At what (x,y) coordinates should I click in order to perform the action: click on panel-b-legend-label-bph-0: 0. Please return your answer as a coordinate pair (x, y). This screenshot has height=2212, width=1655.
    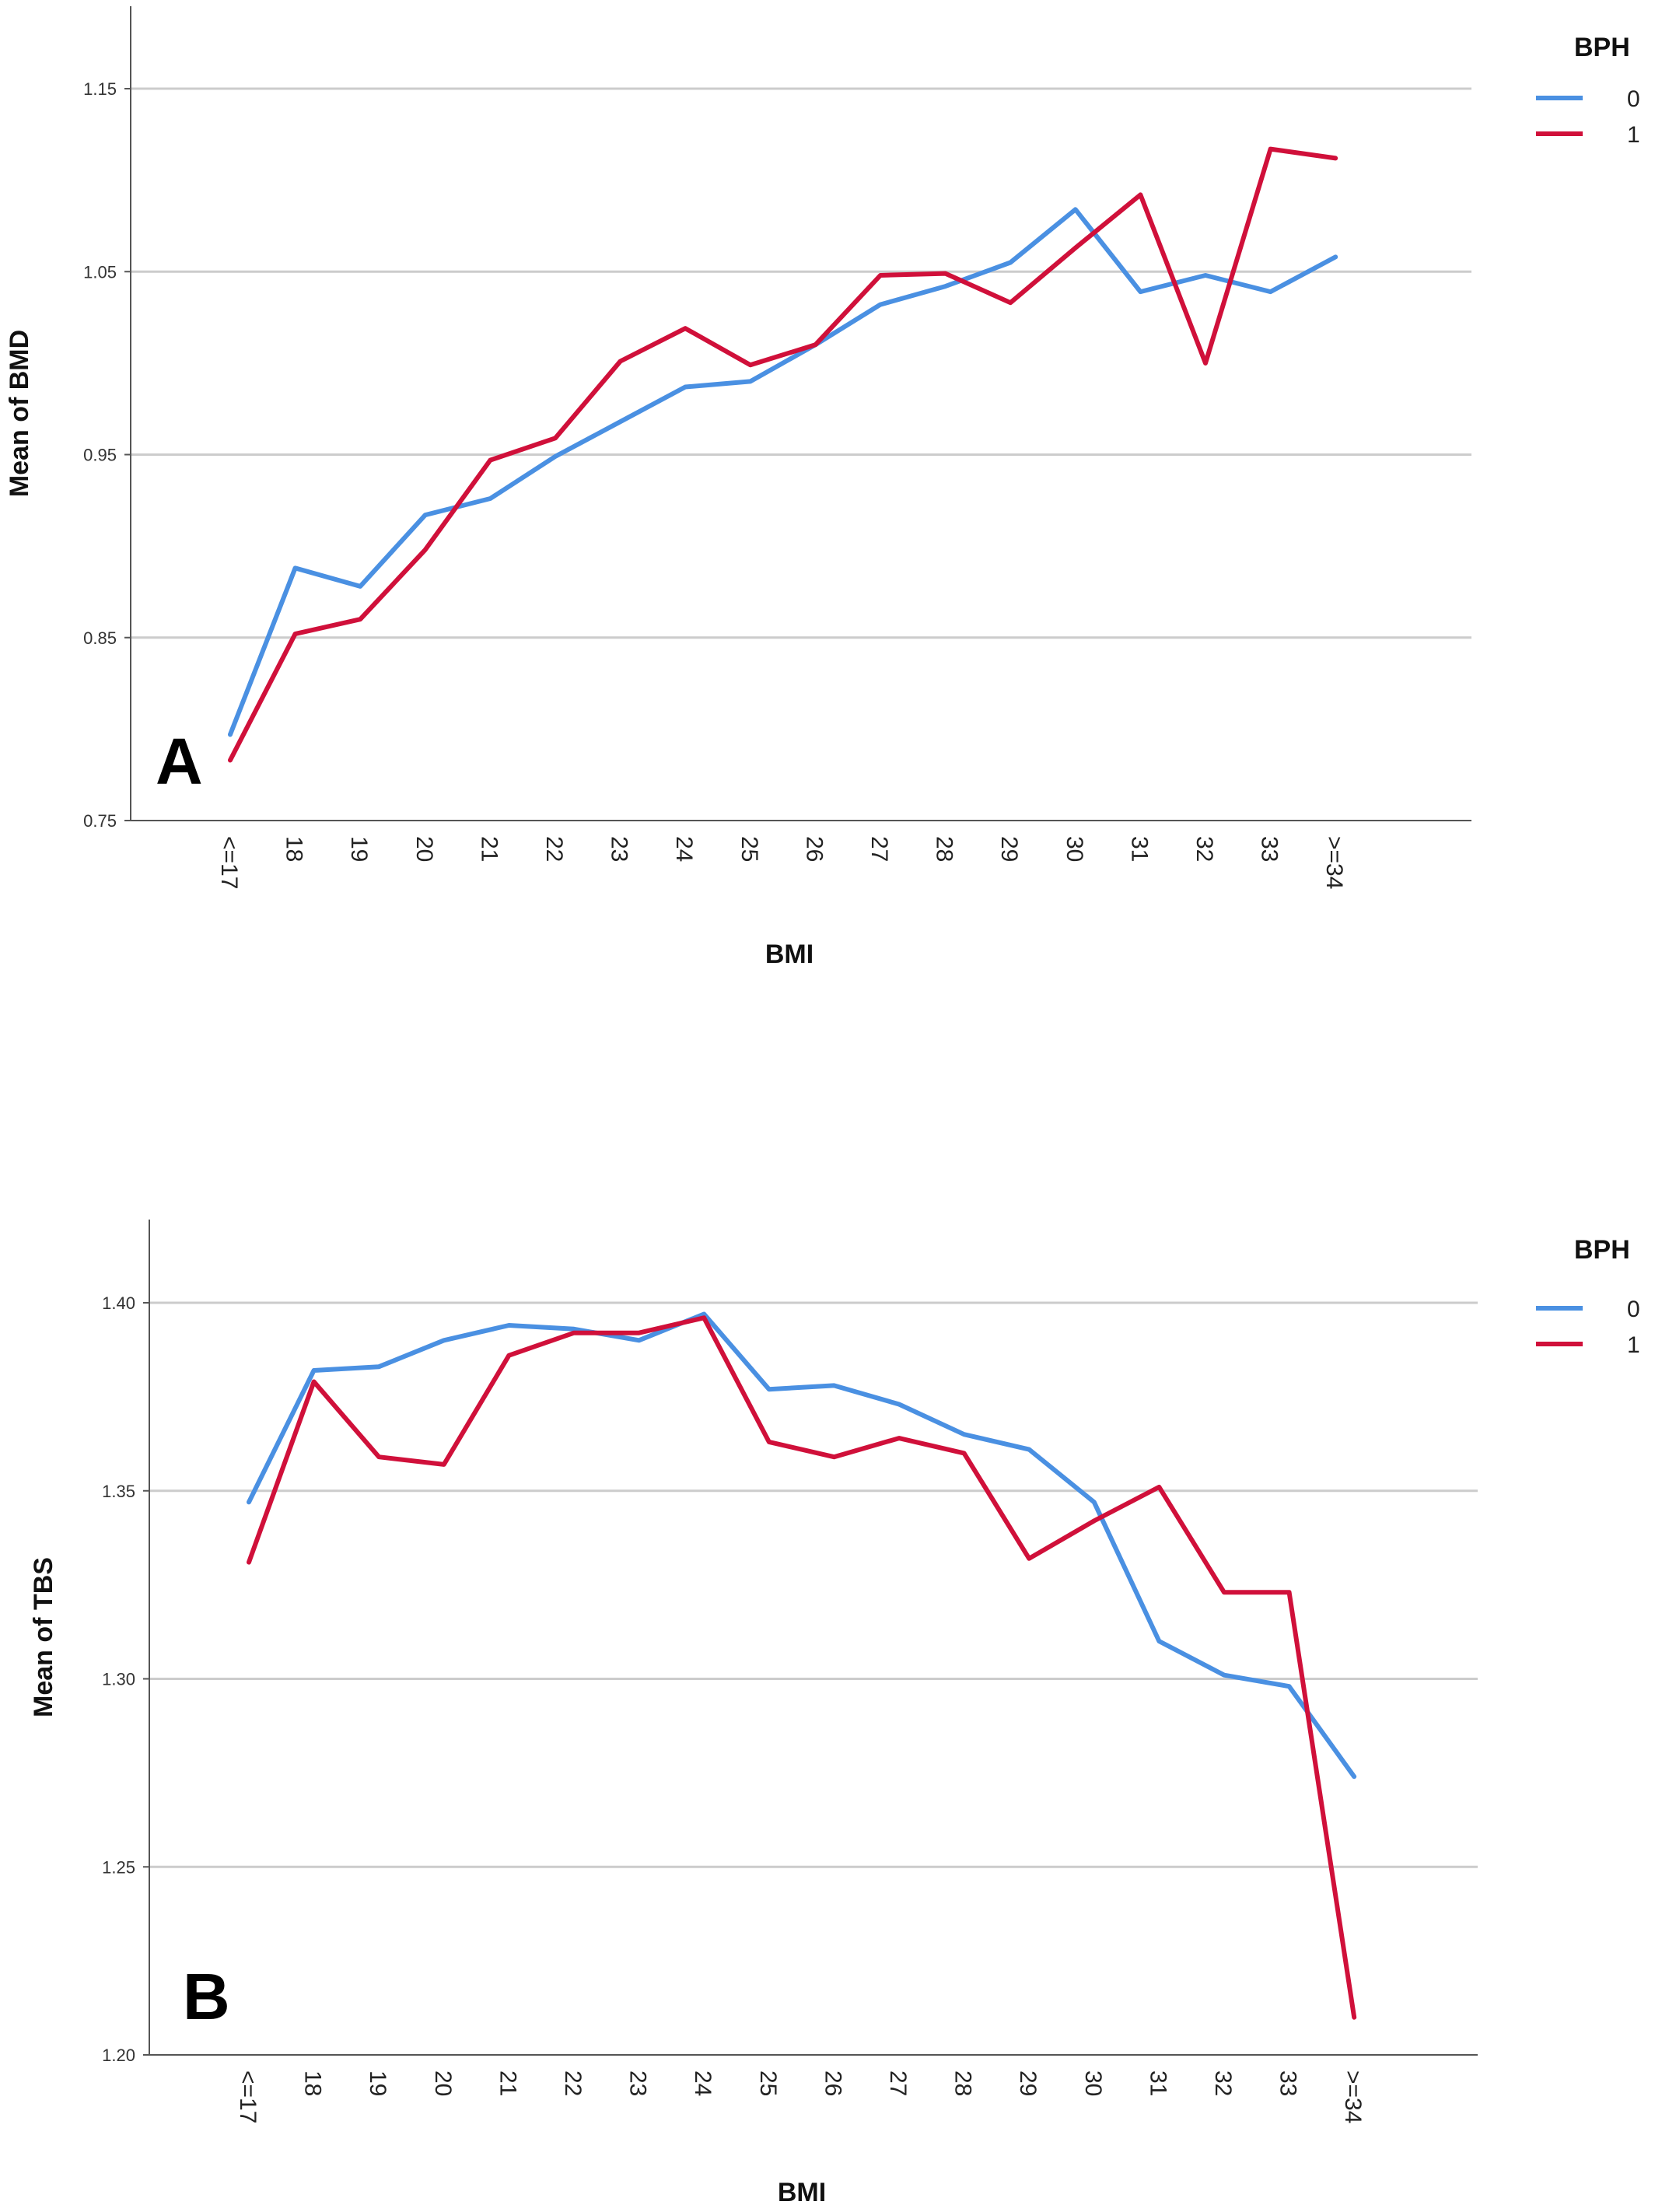
    Looking at the image, I should click on (1633, 1310).